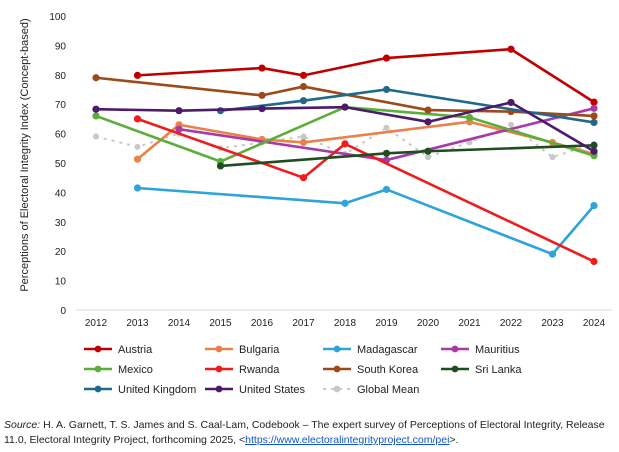 This screenshot has height=452, width=619. I want to click on legend-item-south-korea: South Korea, so click(371, 370).